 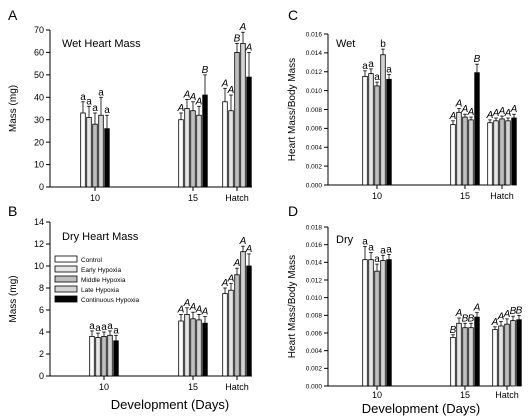 I want to click on panel-letter: C, so click(x=293, y=15).